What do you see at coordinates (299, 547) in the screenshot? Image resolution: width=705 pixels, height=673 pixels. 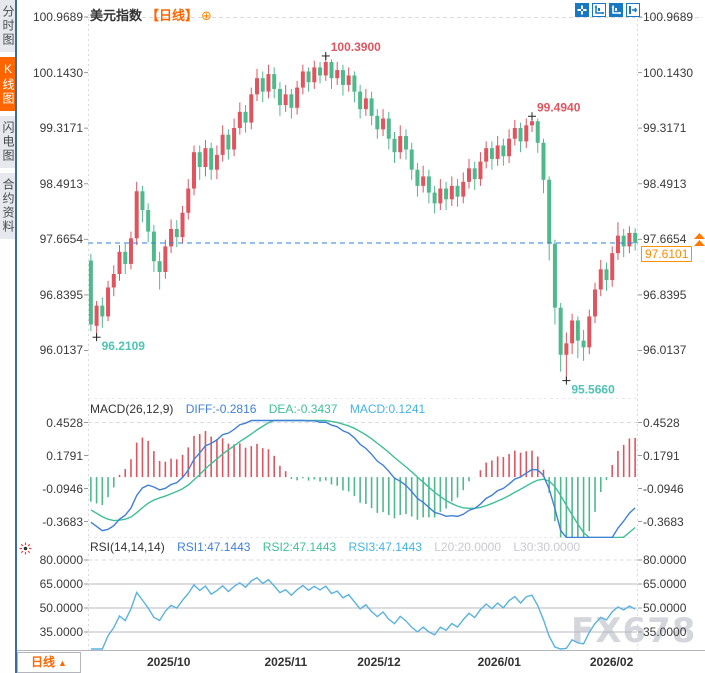 I see `rsi2-value: RSI2:47.1443` at bounding box center [299, 547].